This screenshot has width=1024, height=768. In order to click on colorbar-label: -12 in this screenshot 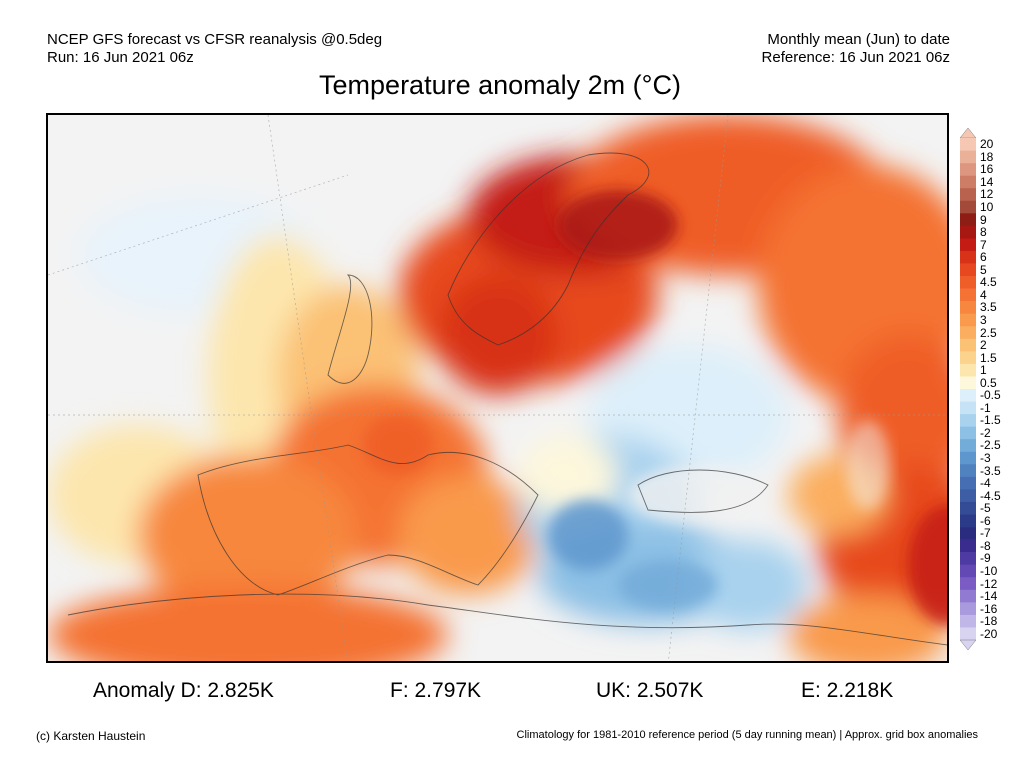, I will do `click(989, 583)`.